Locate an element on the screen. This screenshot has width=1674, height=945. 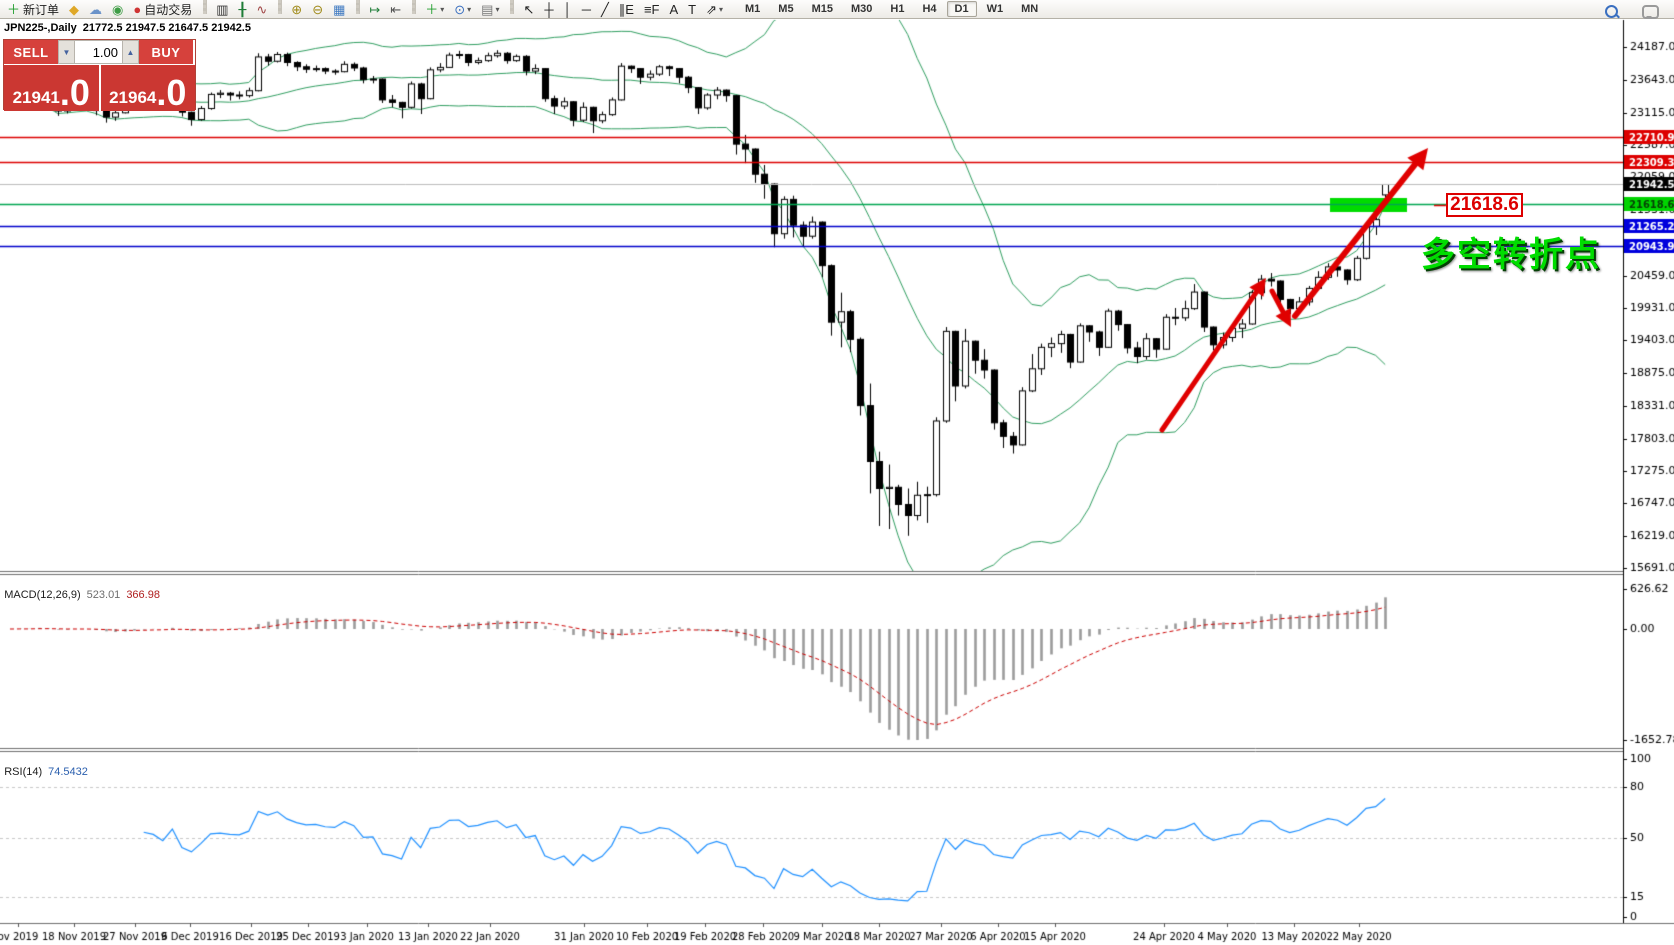
signals-icon: ◉ is located at coordinates (118, 9).